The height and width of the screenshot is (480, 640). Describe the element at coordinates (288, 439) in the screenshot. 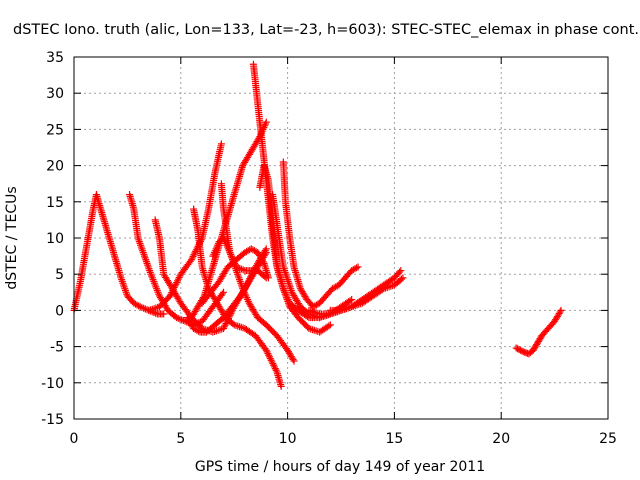

I see `x-tick-label: 10` at that location.